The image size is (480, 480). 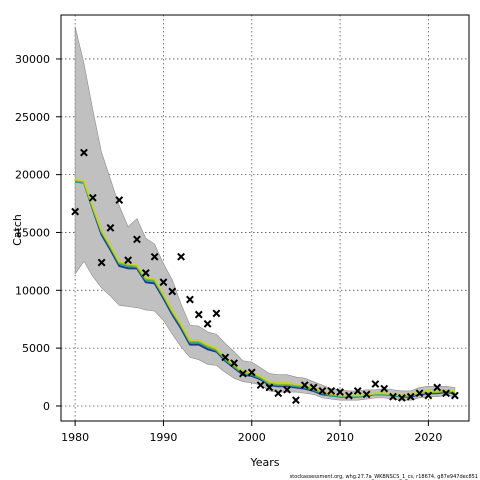 What do you see at coordinates (32, 117) in the screenshot?
I see `y-tick-label: 25000` at bounding box center [32, 117].